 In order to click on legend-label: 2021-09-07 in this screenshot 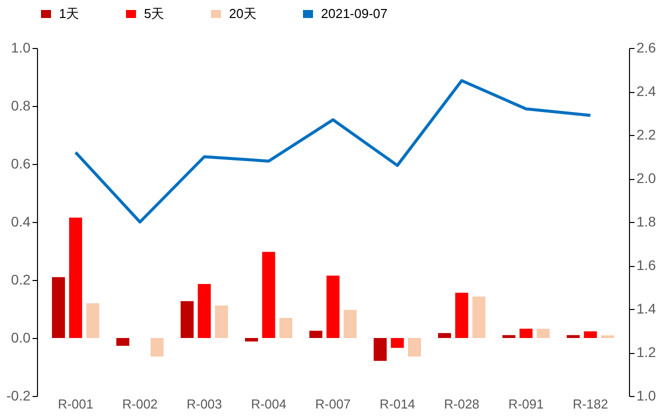, I will do `click(354, 13)`.